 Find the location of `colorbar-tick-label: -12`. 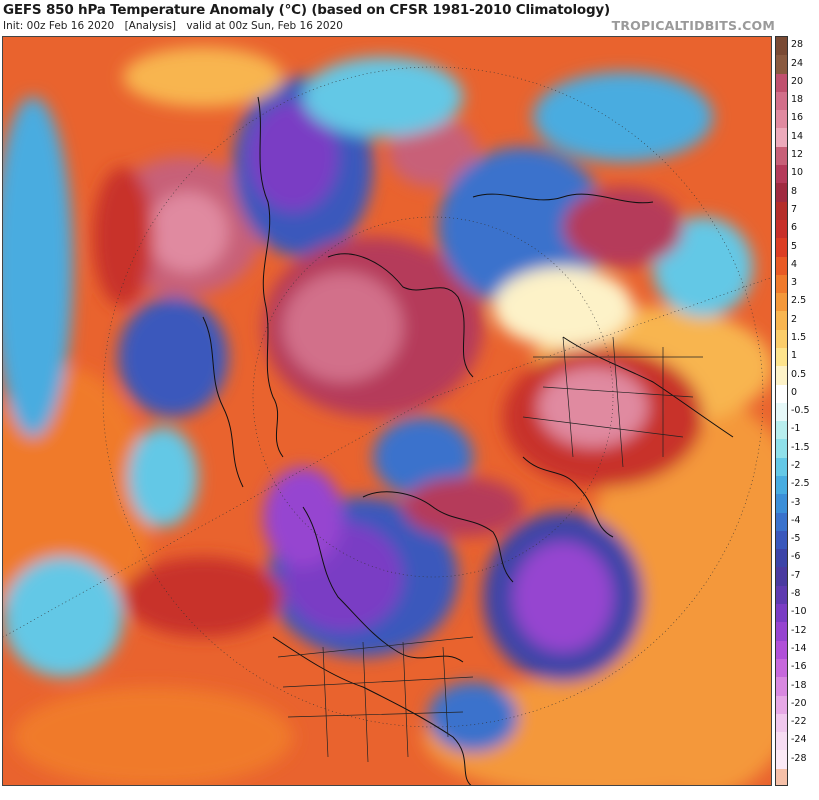

colorbar-tick-label: -12 is located at coordinates (799, 630).